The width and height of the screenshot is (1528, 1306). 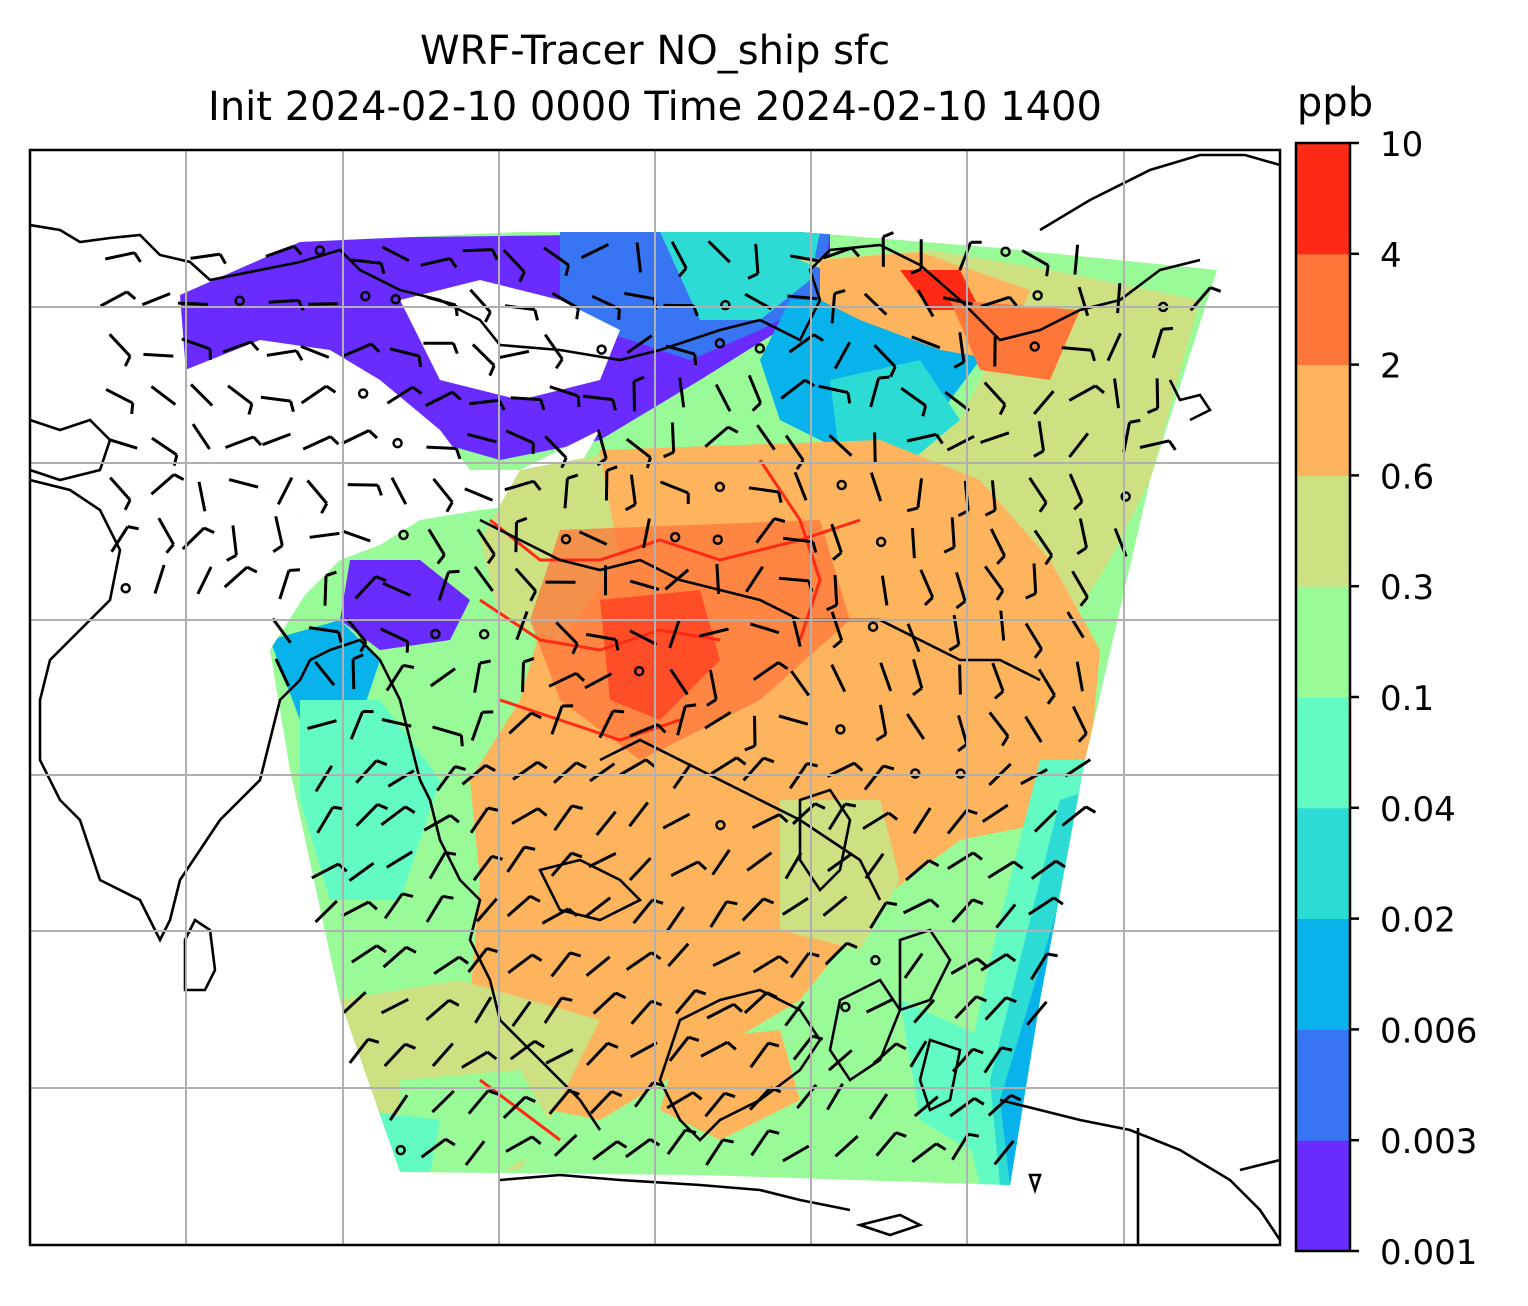 I want to click on colorbar-tick-label: 0.02, so click(x=1418, y=921).